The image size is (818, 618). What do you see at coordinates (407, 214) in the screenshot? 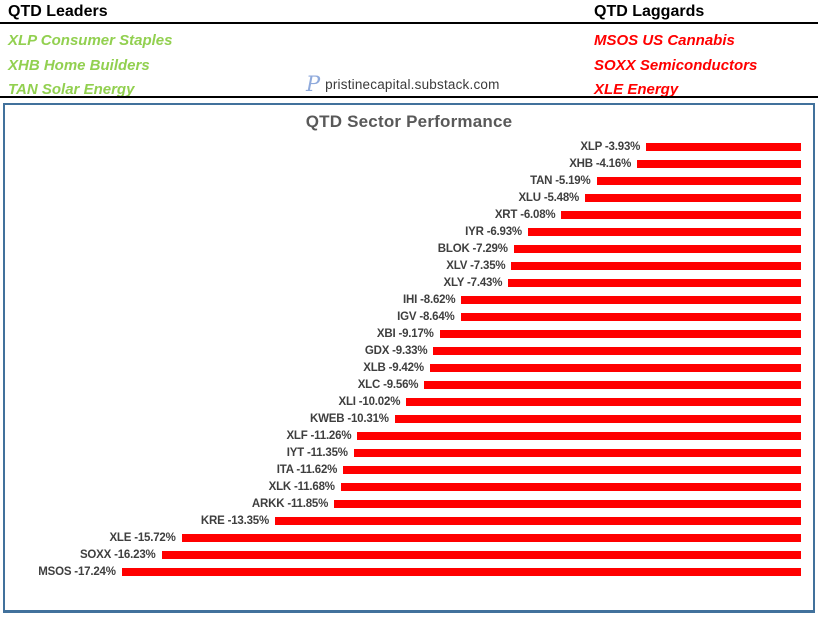
I see `chart-row: XRT -6.08%` at bounding box center [407, 214].